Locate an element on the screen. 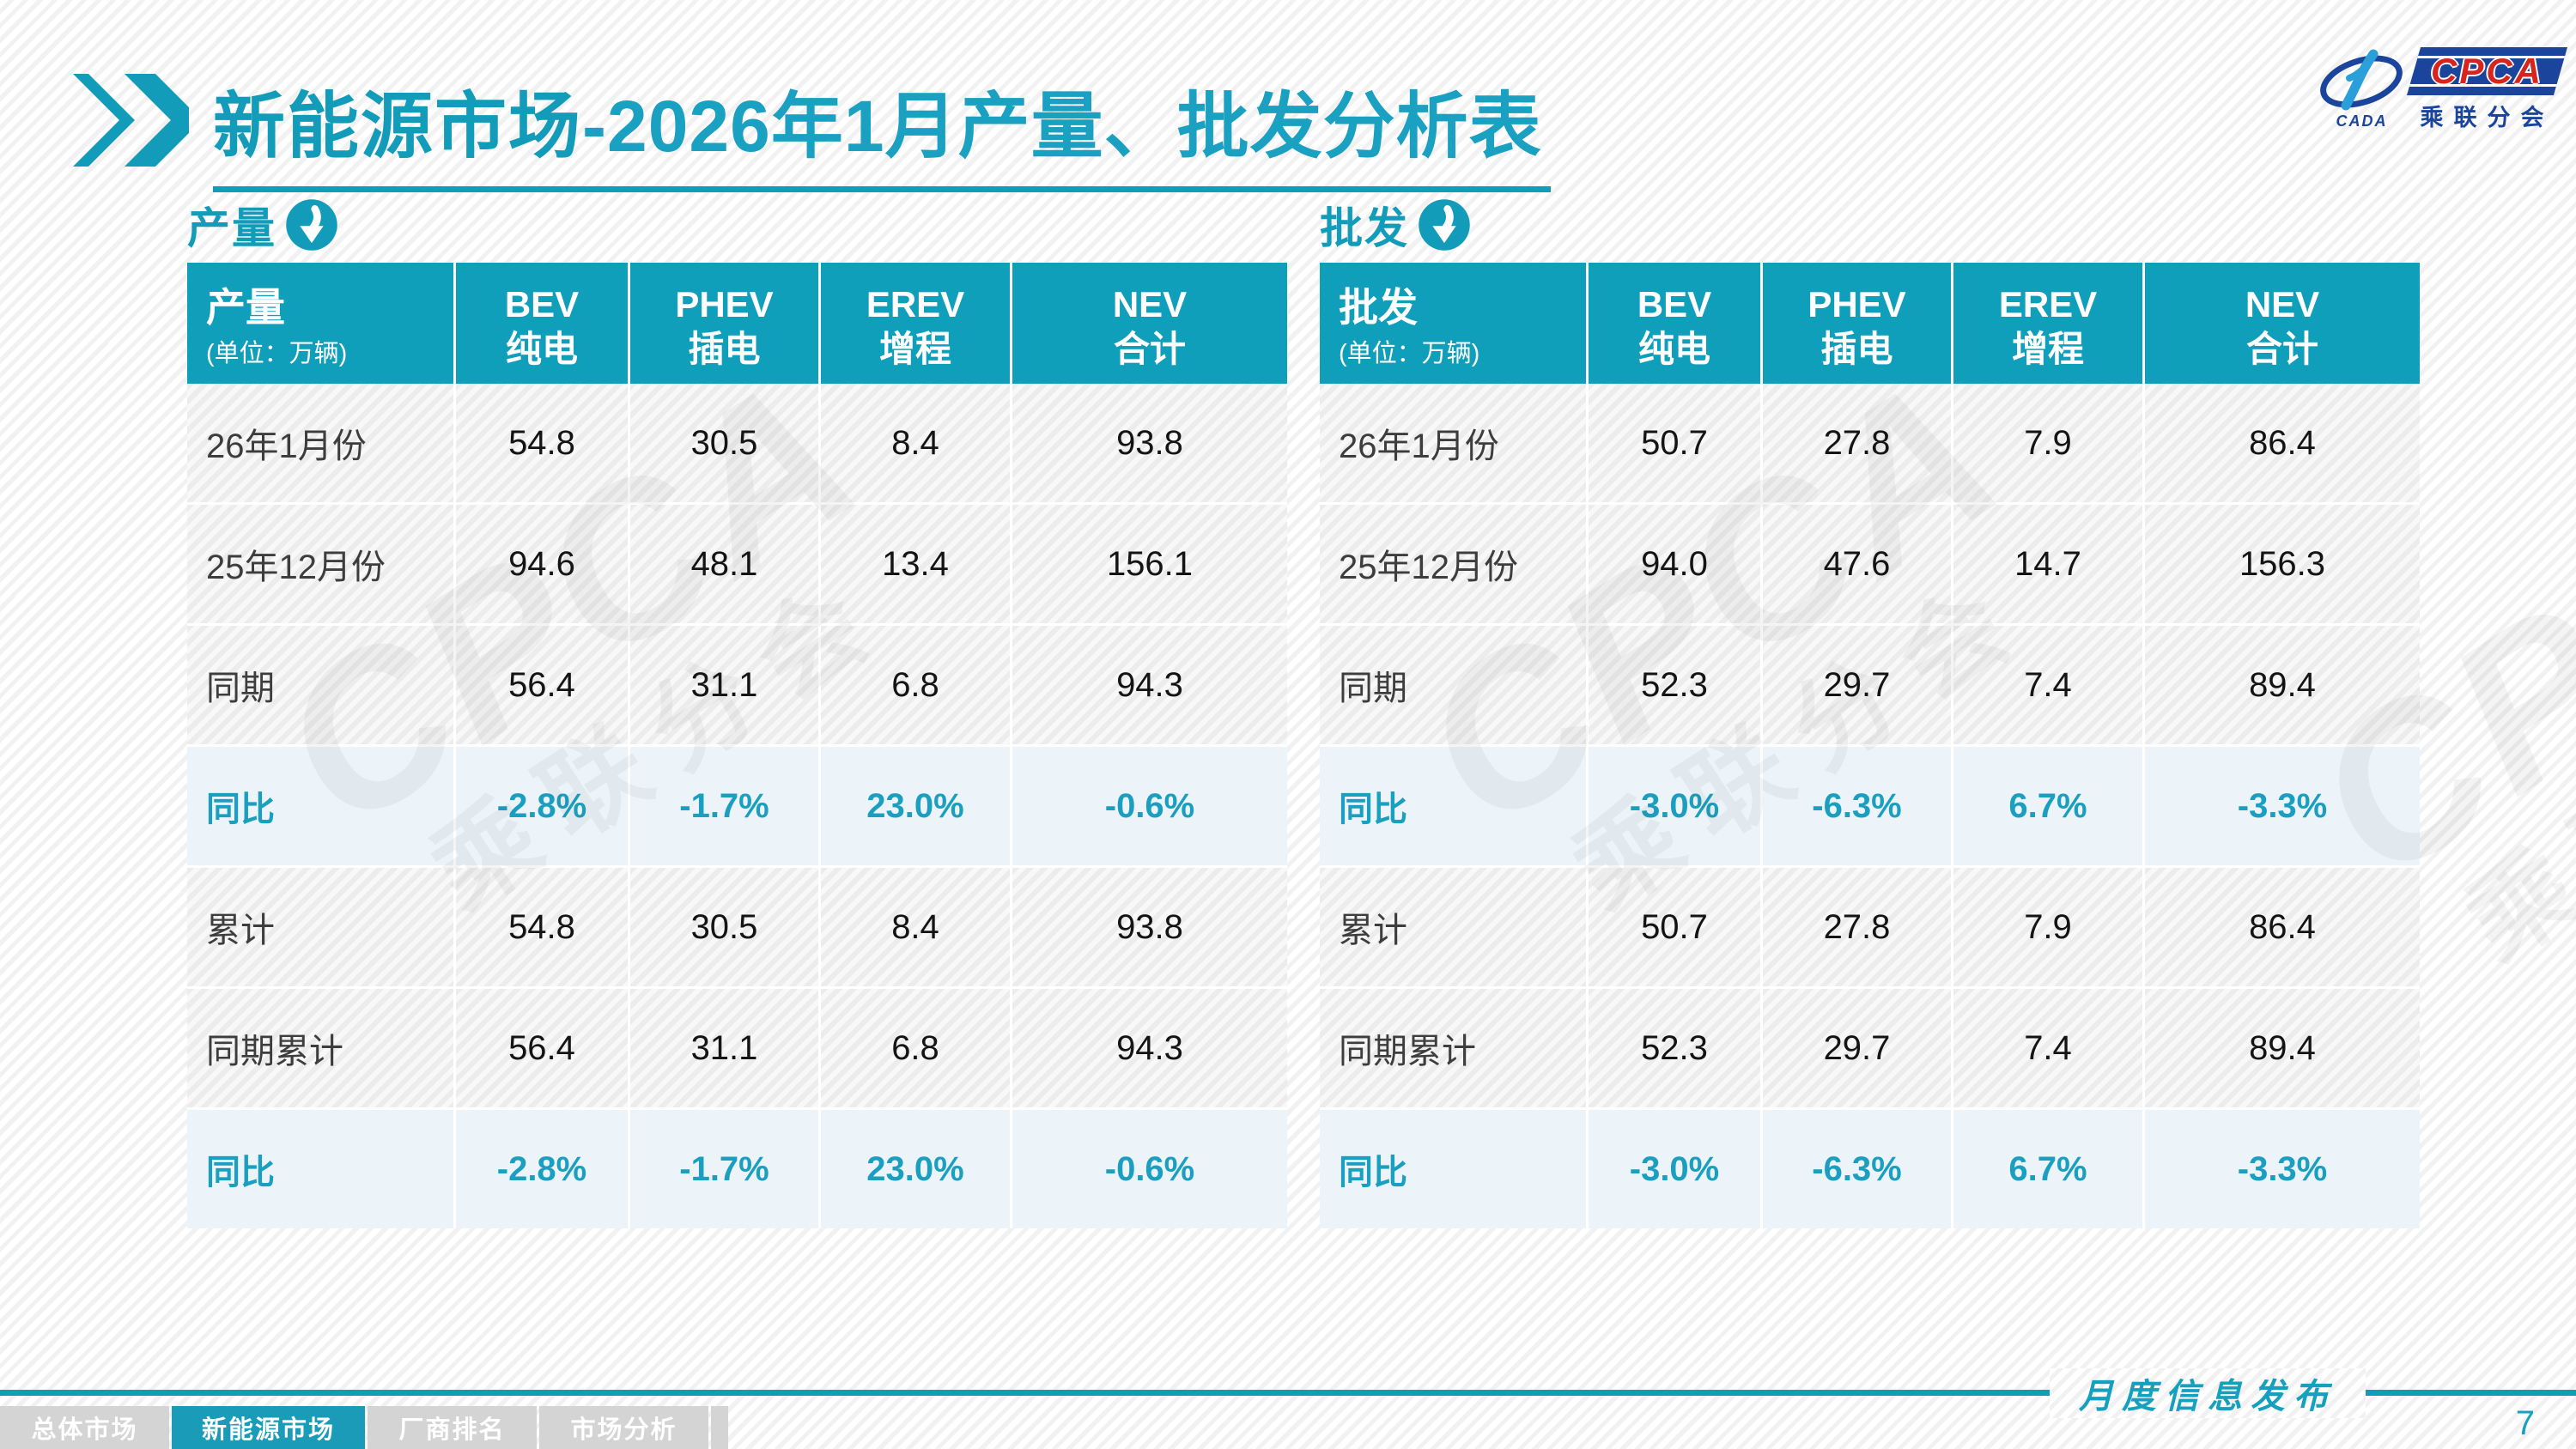 This screenshot has height=1449, width=2576. production-row-1-value-2: 13.4 is located at coordinates (915, 564).